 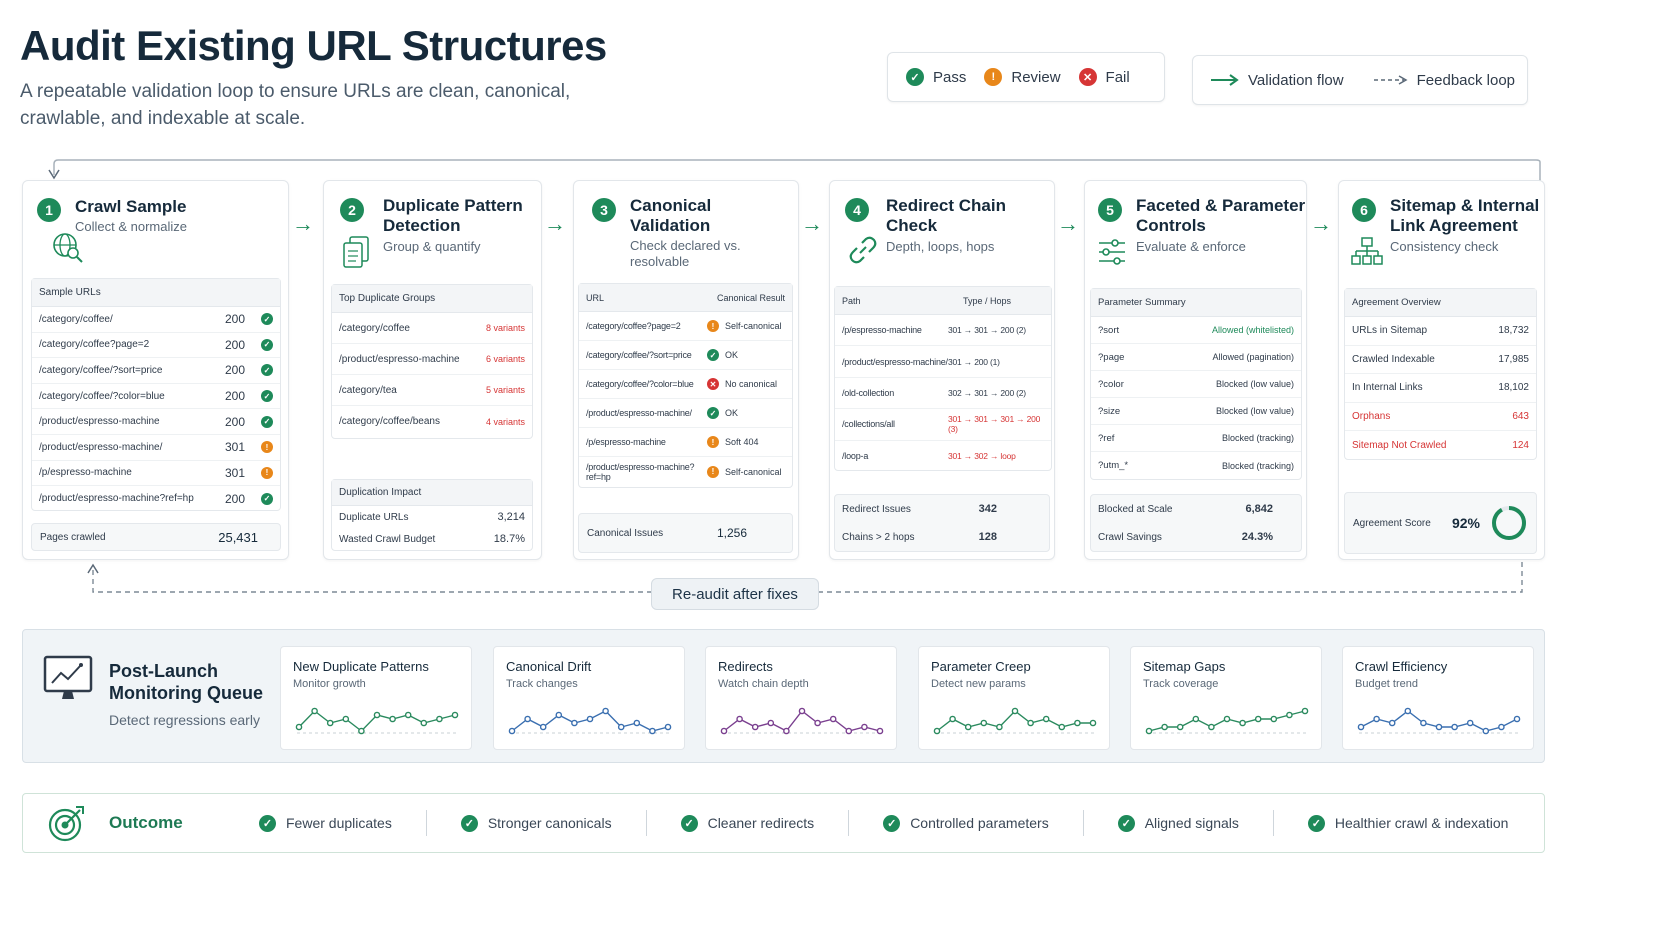 I want to click on top-loop-line, so click(x=794, y=172).